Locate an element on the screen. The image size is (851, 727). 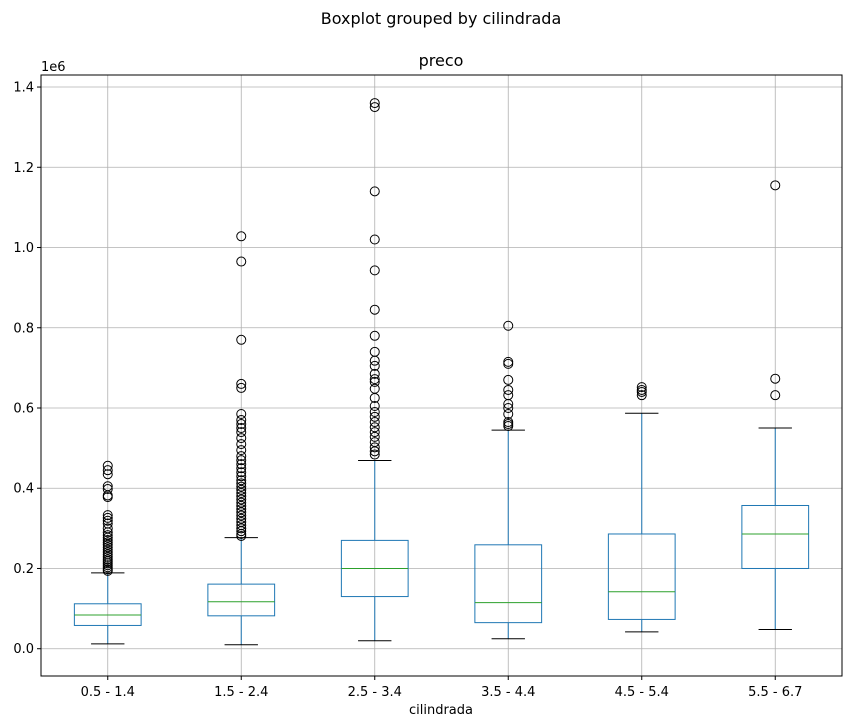
y-tick-label: 1.2 is located at coordinates (23, 168).